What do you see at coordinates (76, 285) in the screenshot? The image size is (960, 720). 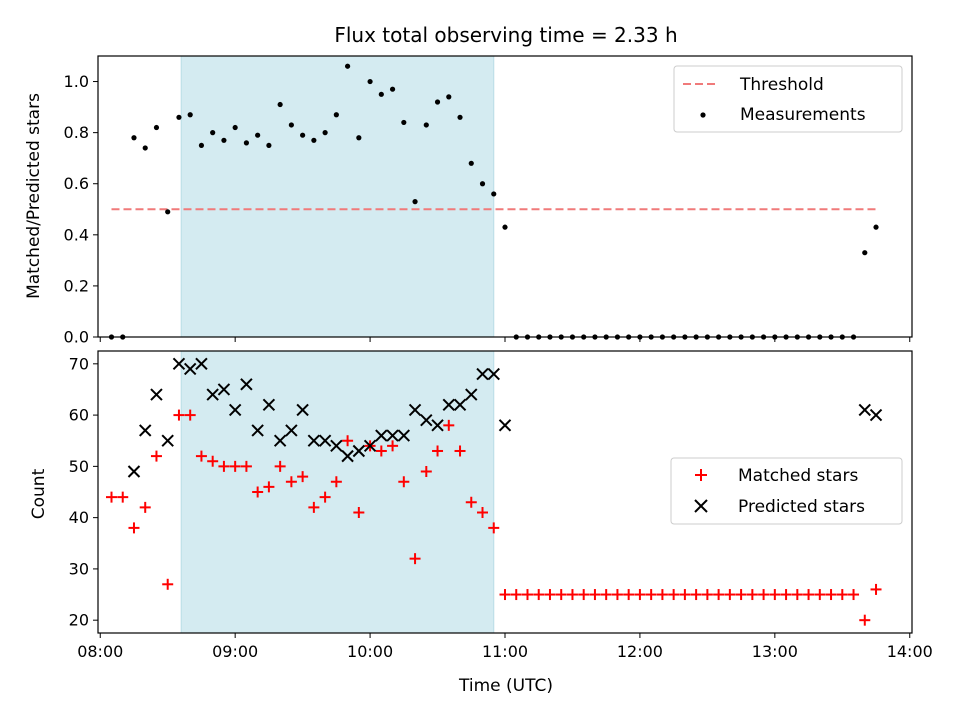 I see `y-tick-label: 0.2` at bounding box center [76, 285].